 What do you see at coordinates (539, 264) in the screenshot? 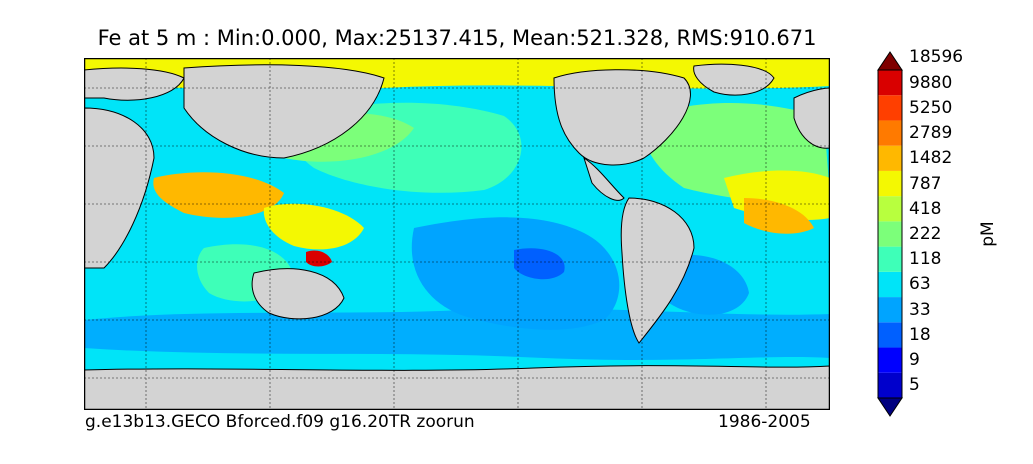
I see `south-pacific-core` at bounding box center [539, 264].